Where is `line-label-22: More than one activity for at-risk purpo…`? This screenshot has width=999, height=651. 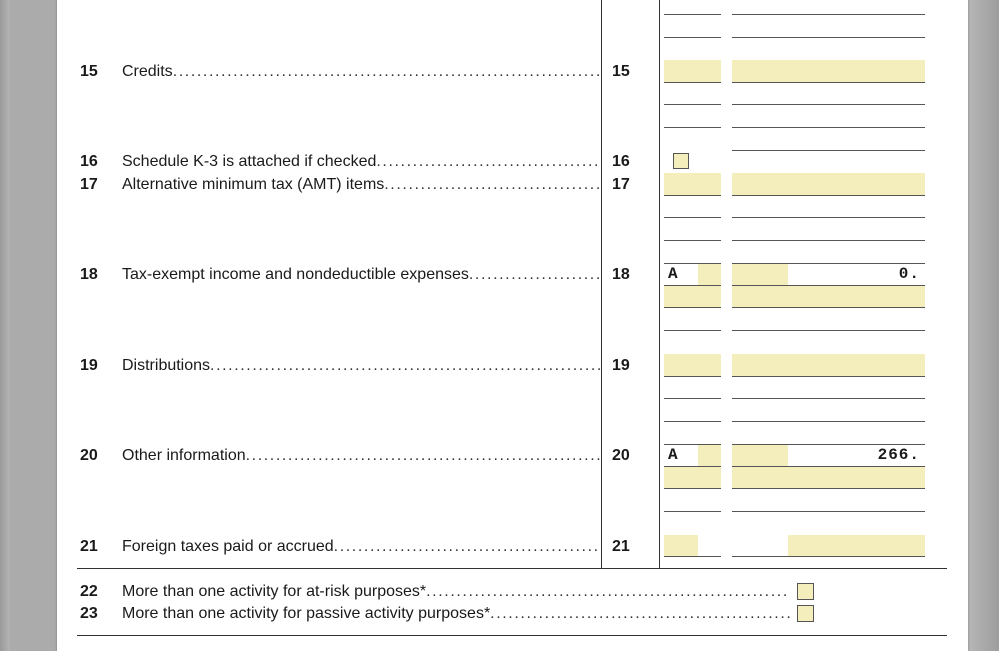 line-label-22: More than one activity for at-risk purpo… is located at coordinates (456, 591).